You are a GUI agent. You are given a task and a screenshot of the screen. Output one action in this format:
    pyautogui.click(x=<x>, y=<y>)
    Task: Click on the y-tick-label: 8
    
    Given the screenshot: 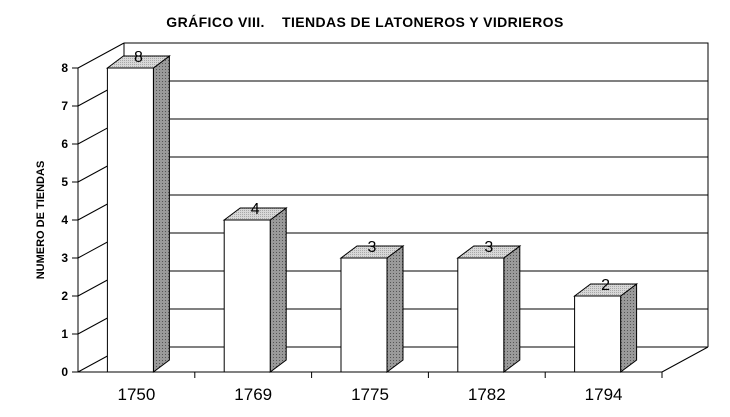 What is the action you would take?
    pyautogui.click(x=64, y=68)
    